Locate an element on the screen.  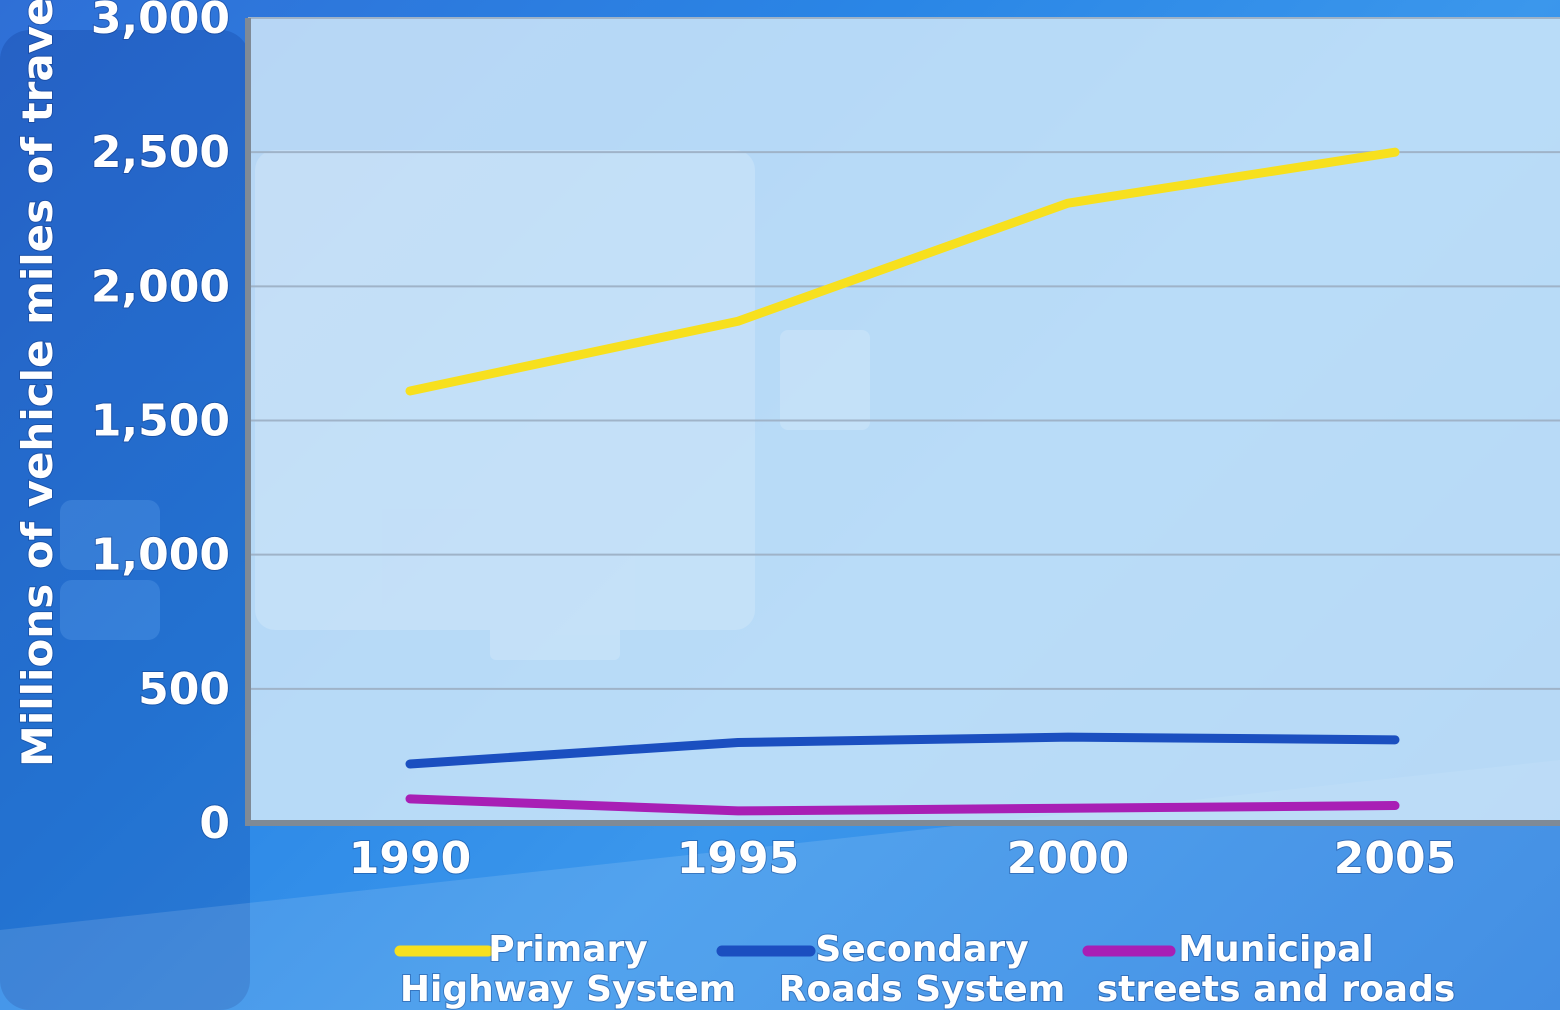
y-tick-label: 0 is located at coordinates (214, 823).